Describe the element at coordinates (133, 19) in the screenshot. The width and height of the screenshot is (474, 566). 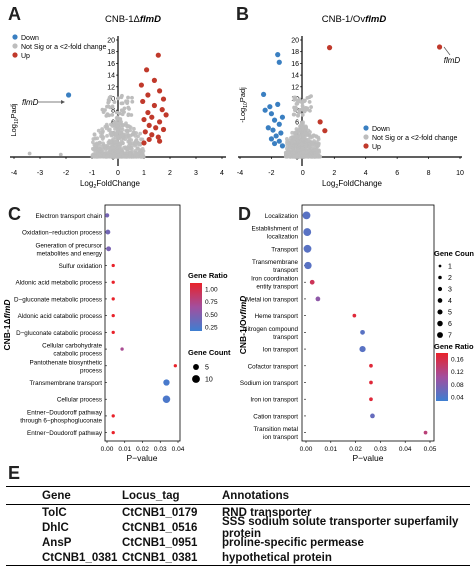
I see `volcano-a-title: CNB-1ΔflmD` at that location.